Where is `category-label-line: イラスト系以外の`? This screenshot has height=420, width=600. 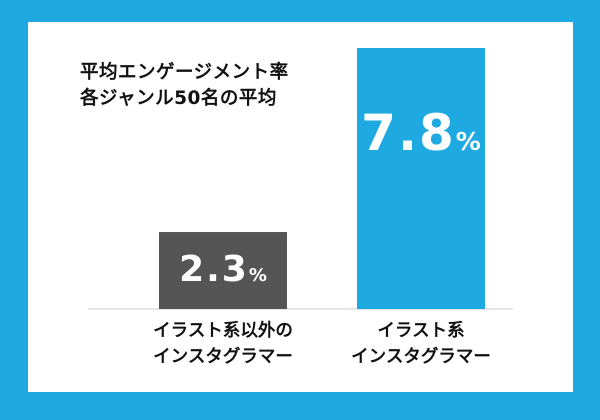 category-label-line: イラスト系以外の is located at coordinates (223, 331).